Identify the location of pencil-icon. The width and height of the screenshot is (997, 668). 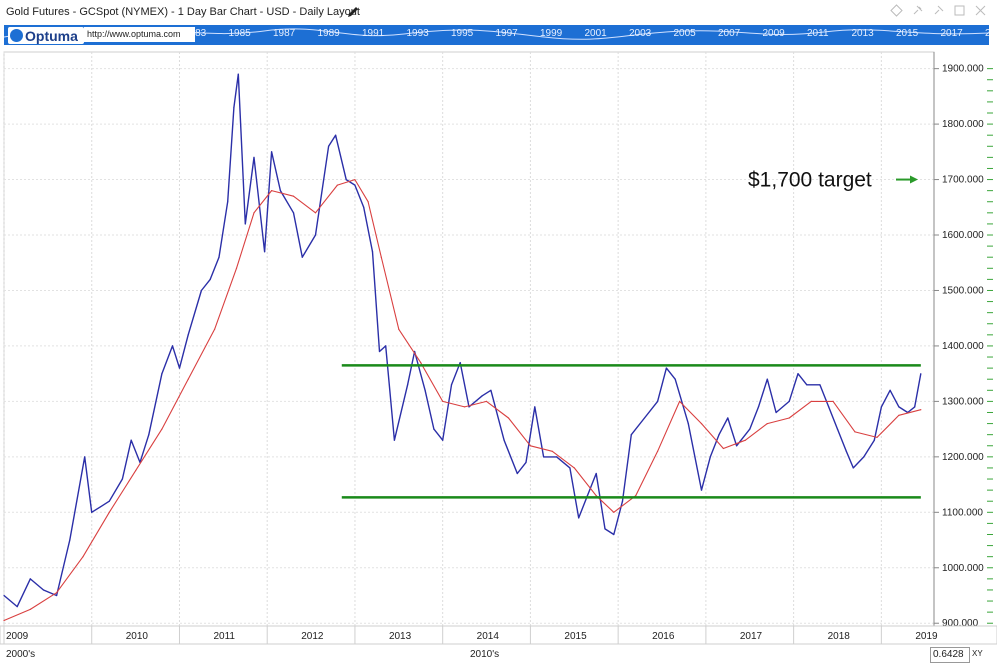
(353, 12).